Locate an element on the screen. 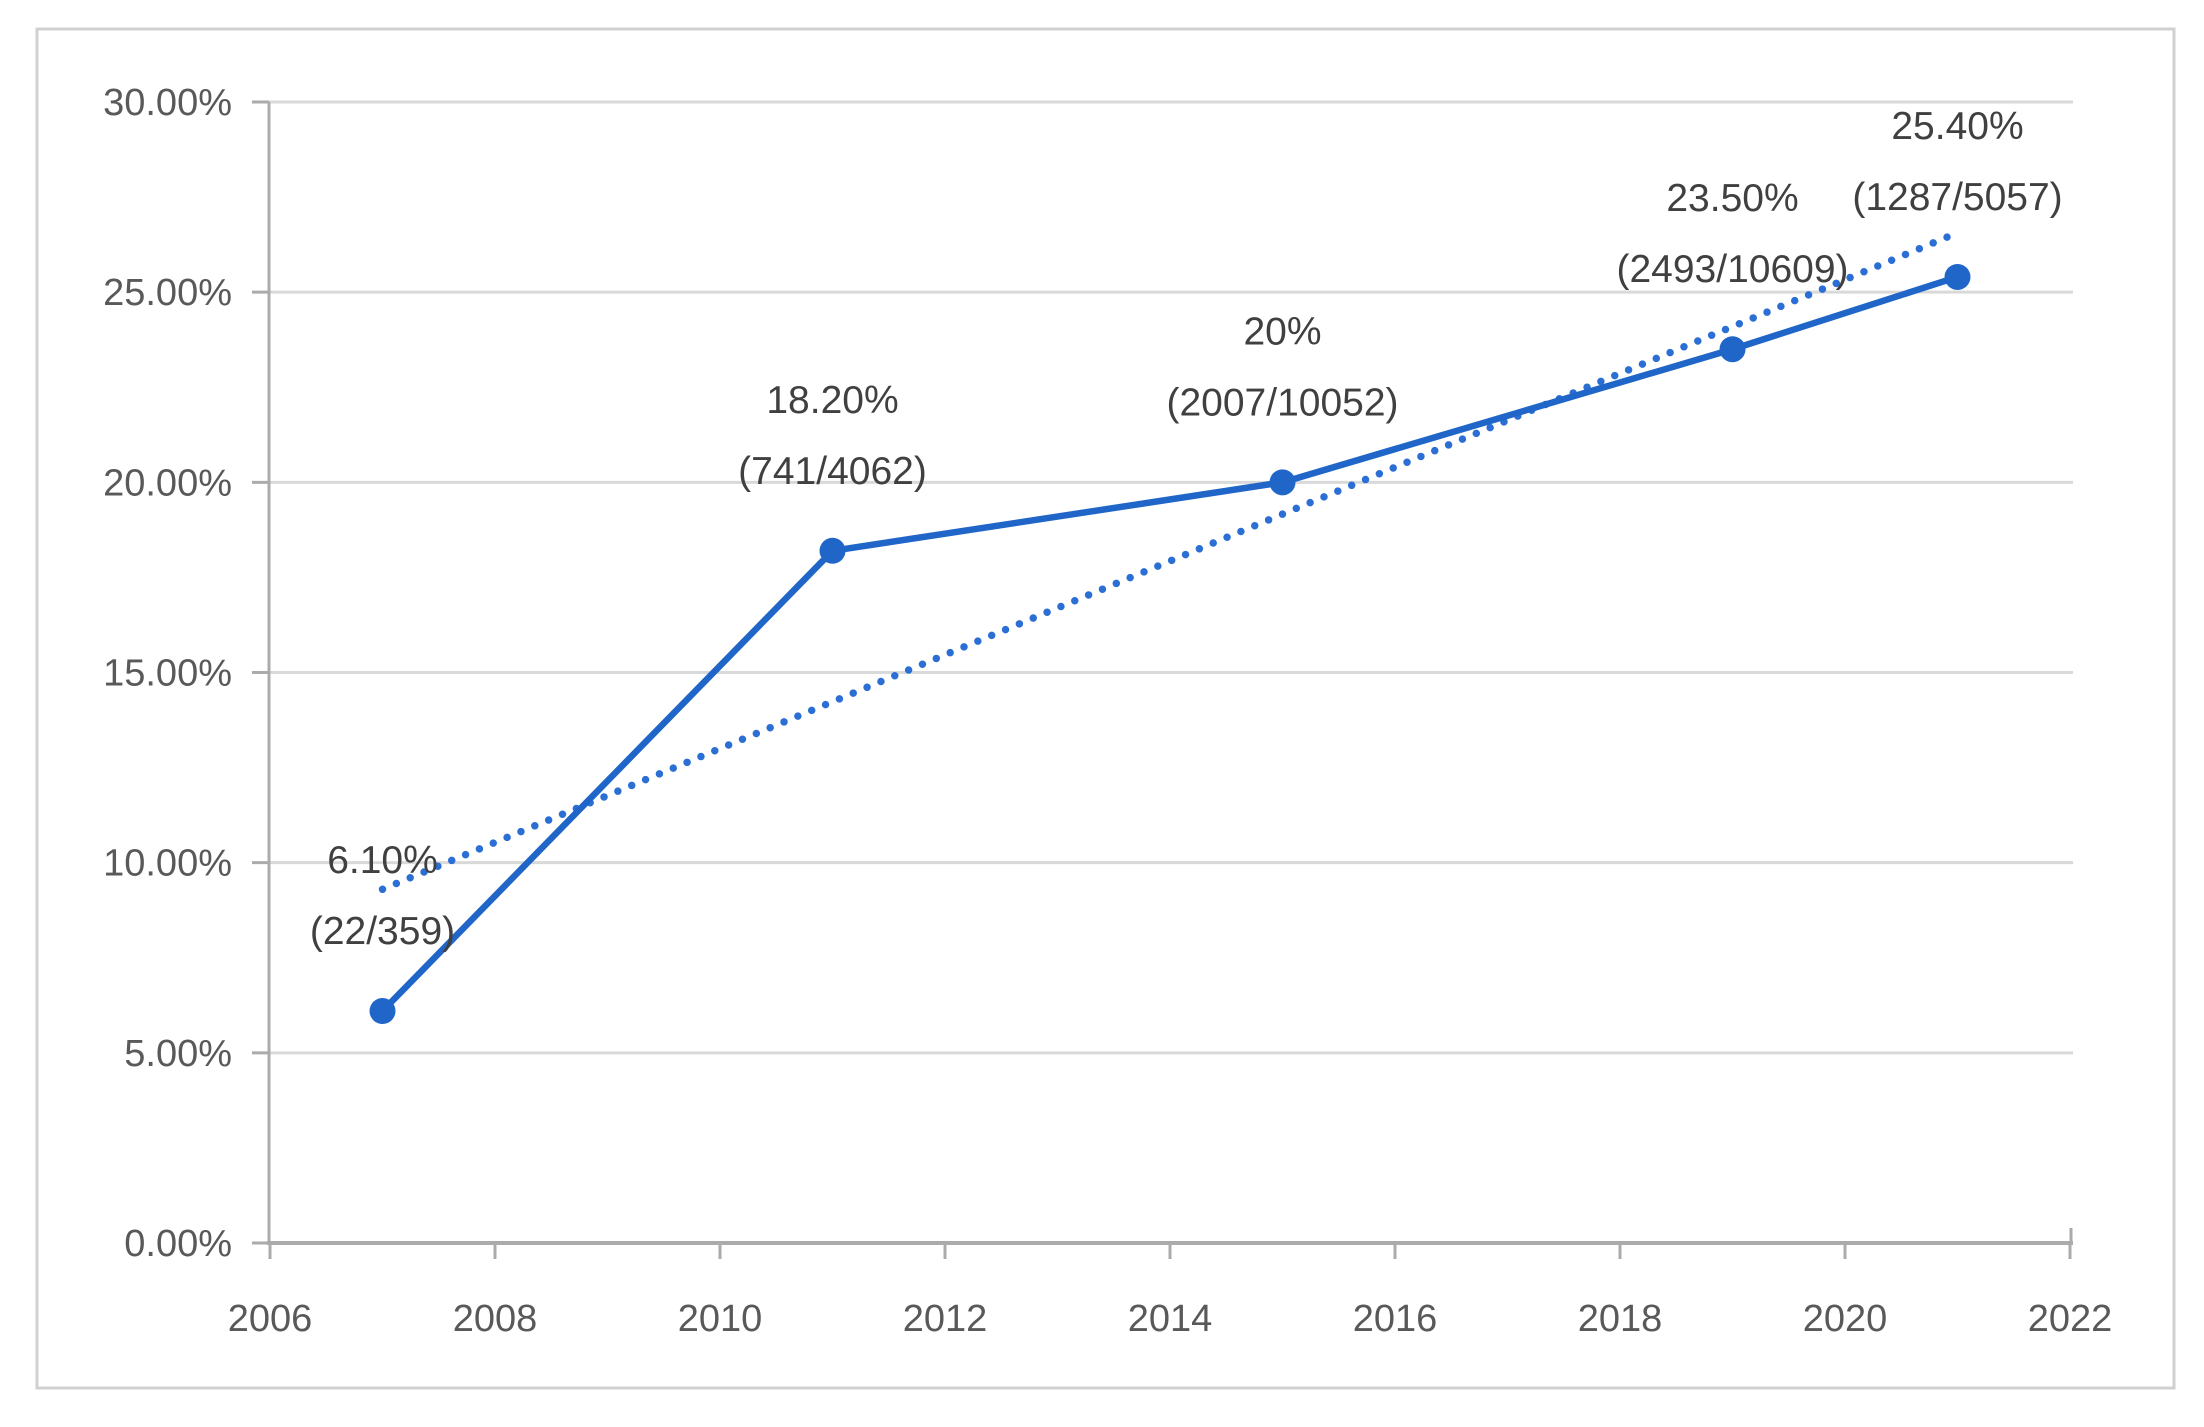 This screenshot has width=2204, height=1427. y-tick-label-30pct: 30.00% is located at coordinates (167, 103).